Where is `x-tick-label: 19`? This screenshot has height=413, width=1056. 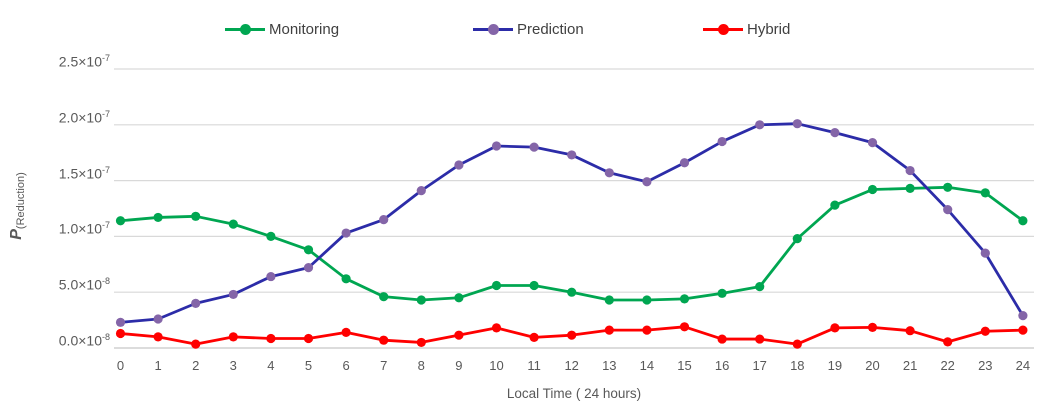
x-tick-label: 19 is located at coordinates (835, 365).